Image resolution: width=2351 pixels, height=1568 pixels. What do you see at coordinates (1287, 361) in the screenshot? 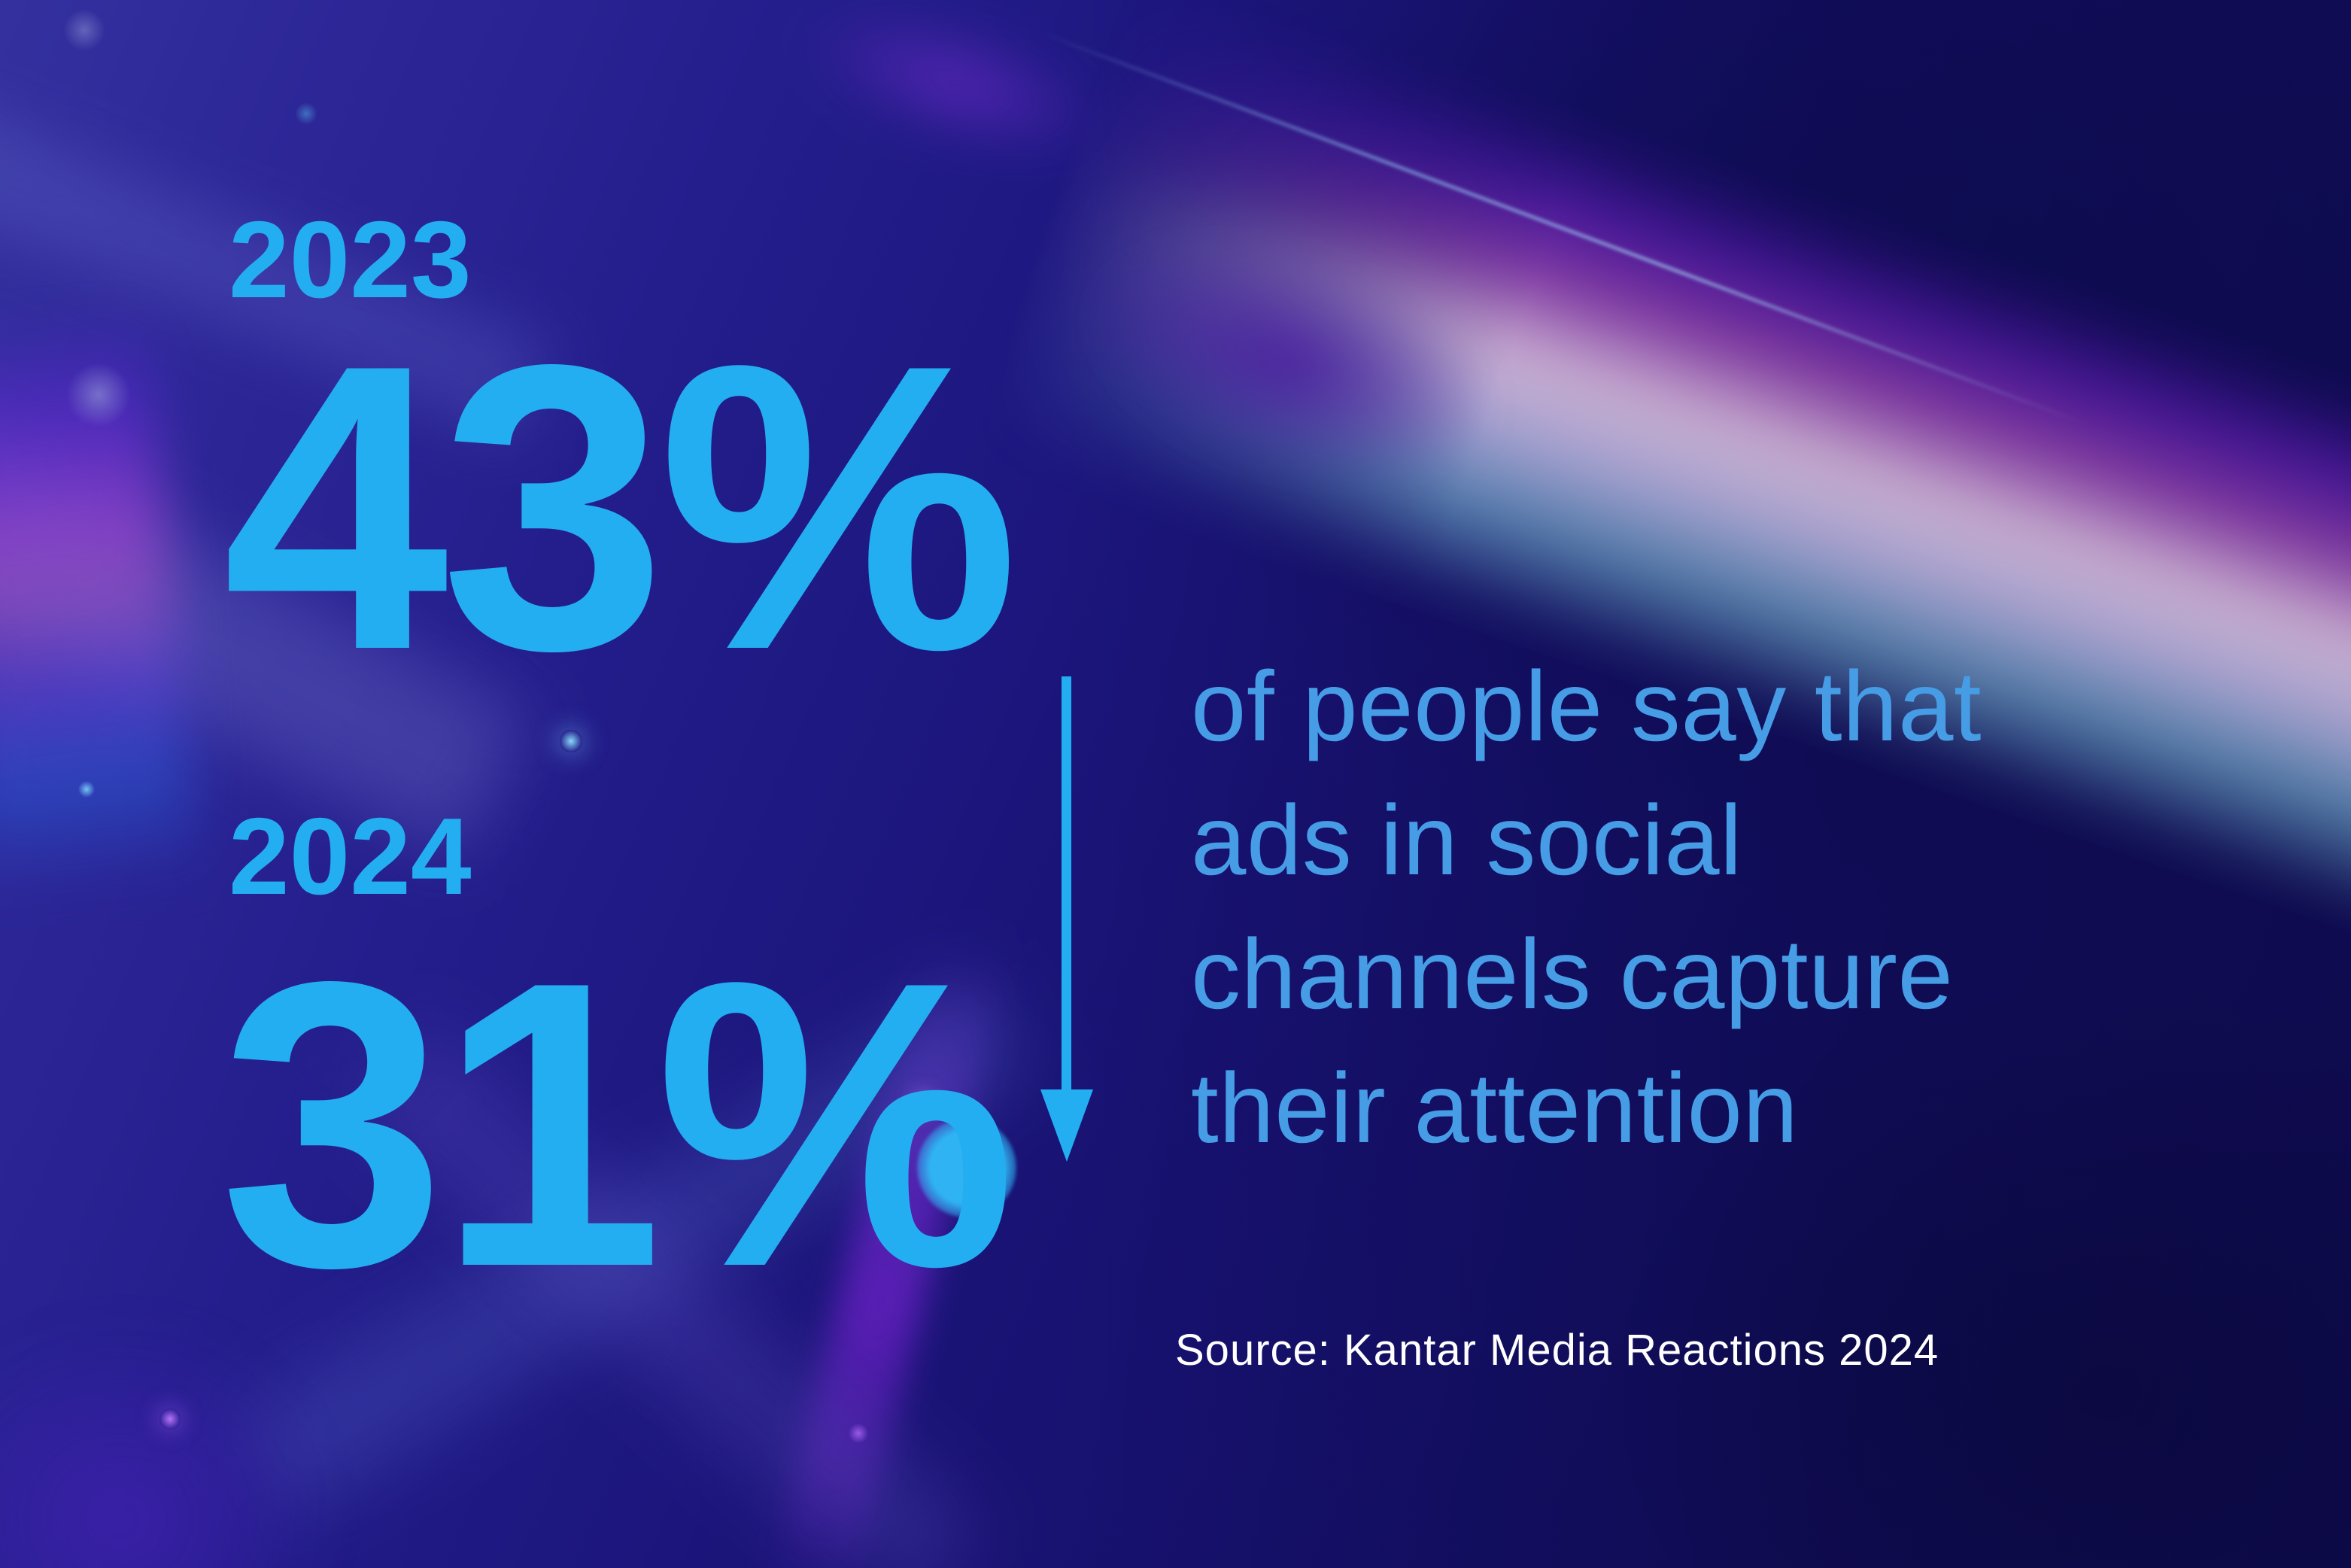
I see `background-purple-streak-center` at bounding box center [1287, 361].